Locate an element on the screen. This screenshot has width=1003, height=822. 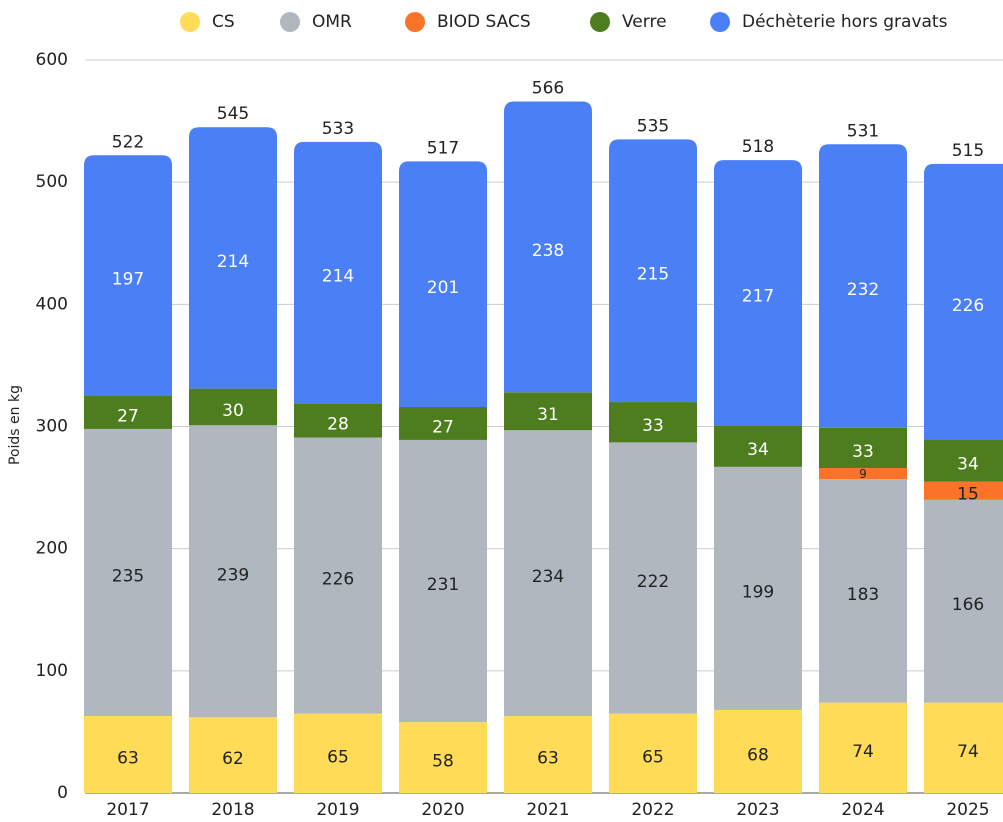
legend-label: OMR is located at coordinates (332, 22).